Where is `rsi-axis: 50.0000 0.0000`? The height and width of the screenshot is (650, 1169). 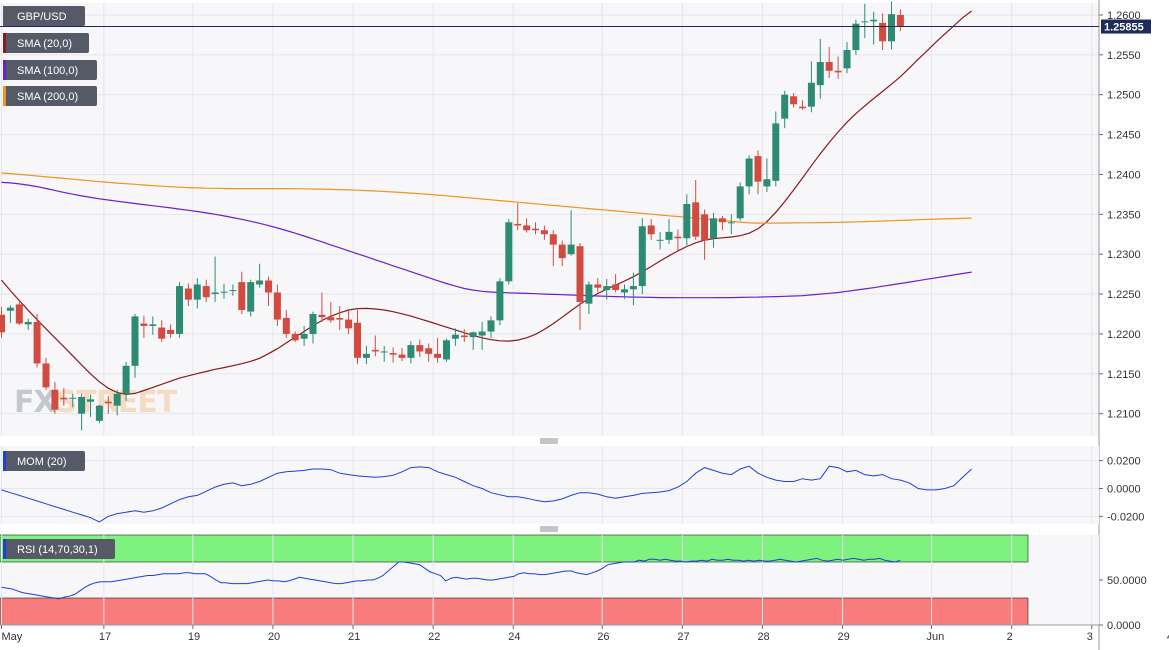
rsi-axis: 50.0000 0.0000 is located at coordinates (1123, 603).